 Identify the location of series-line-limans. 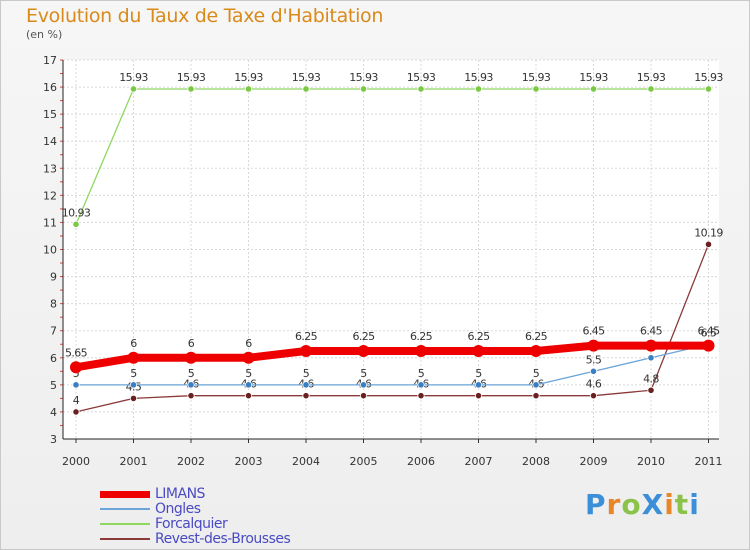
(392, 356).